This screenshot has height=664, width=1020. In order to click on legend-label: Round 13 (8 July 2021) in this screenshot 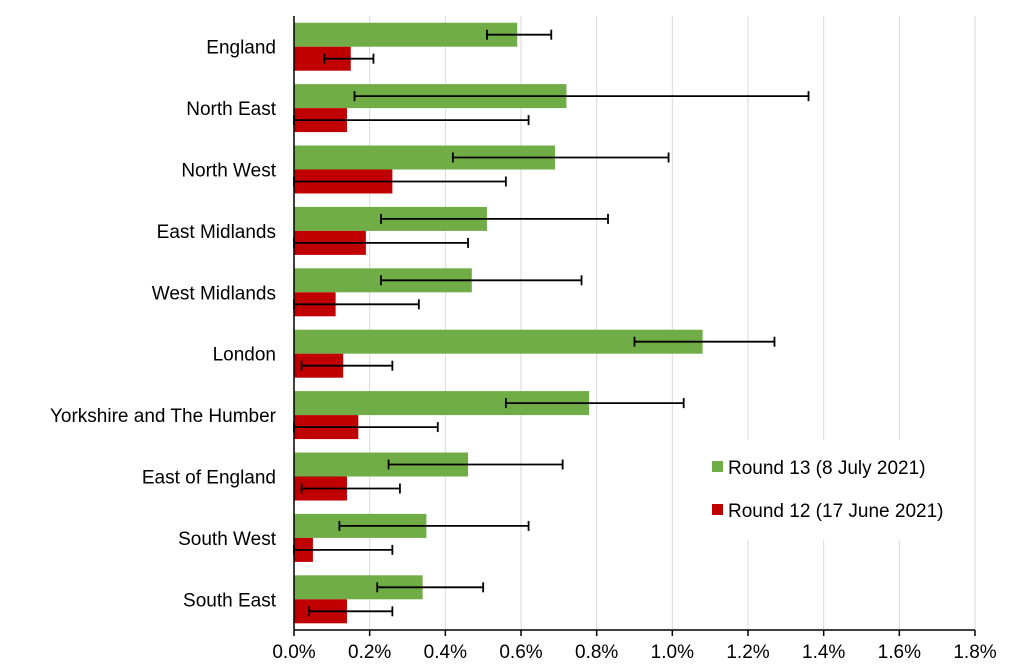, I will do `click(827, 468)`.